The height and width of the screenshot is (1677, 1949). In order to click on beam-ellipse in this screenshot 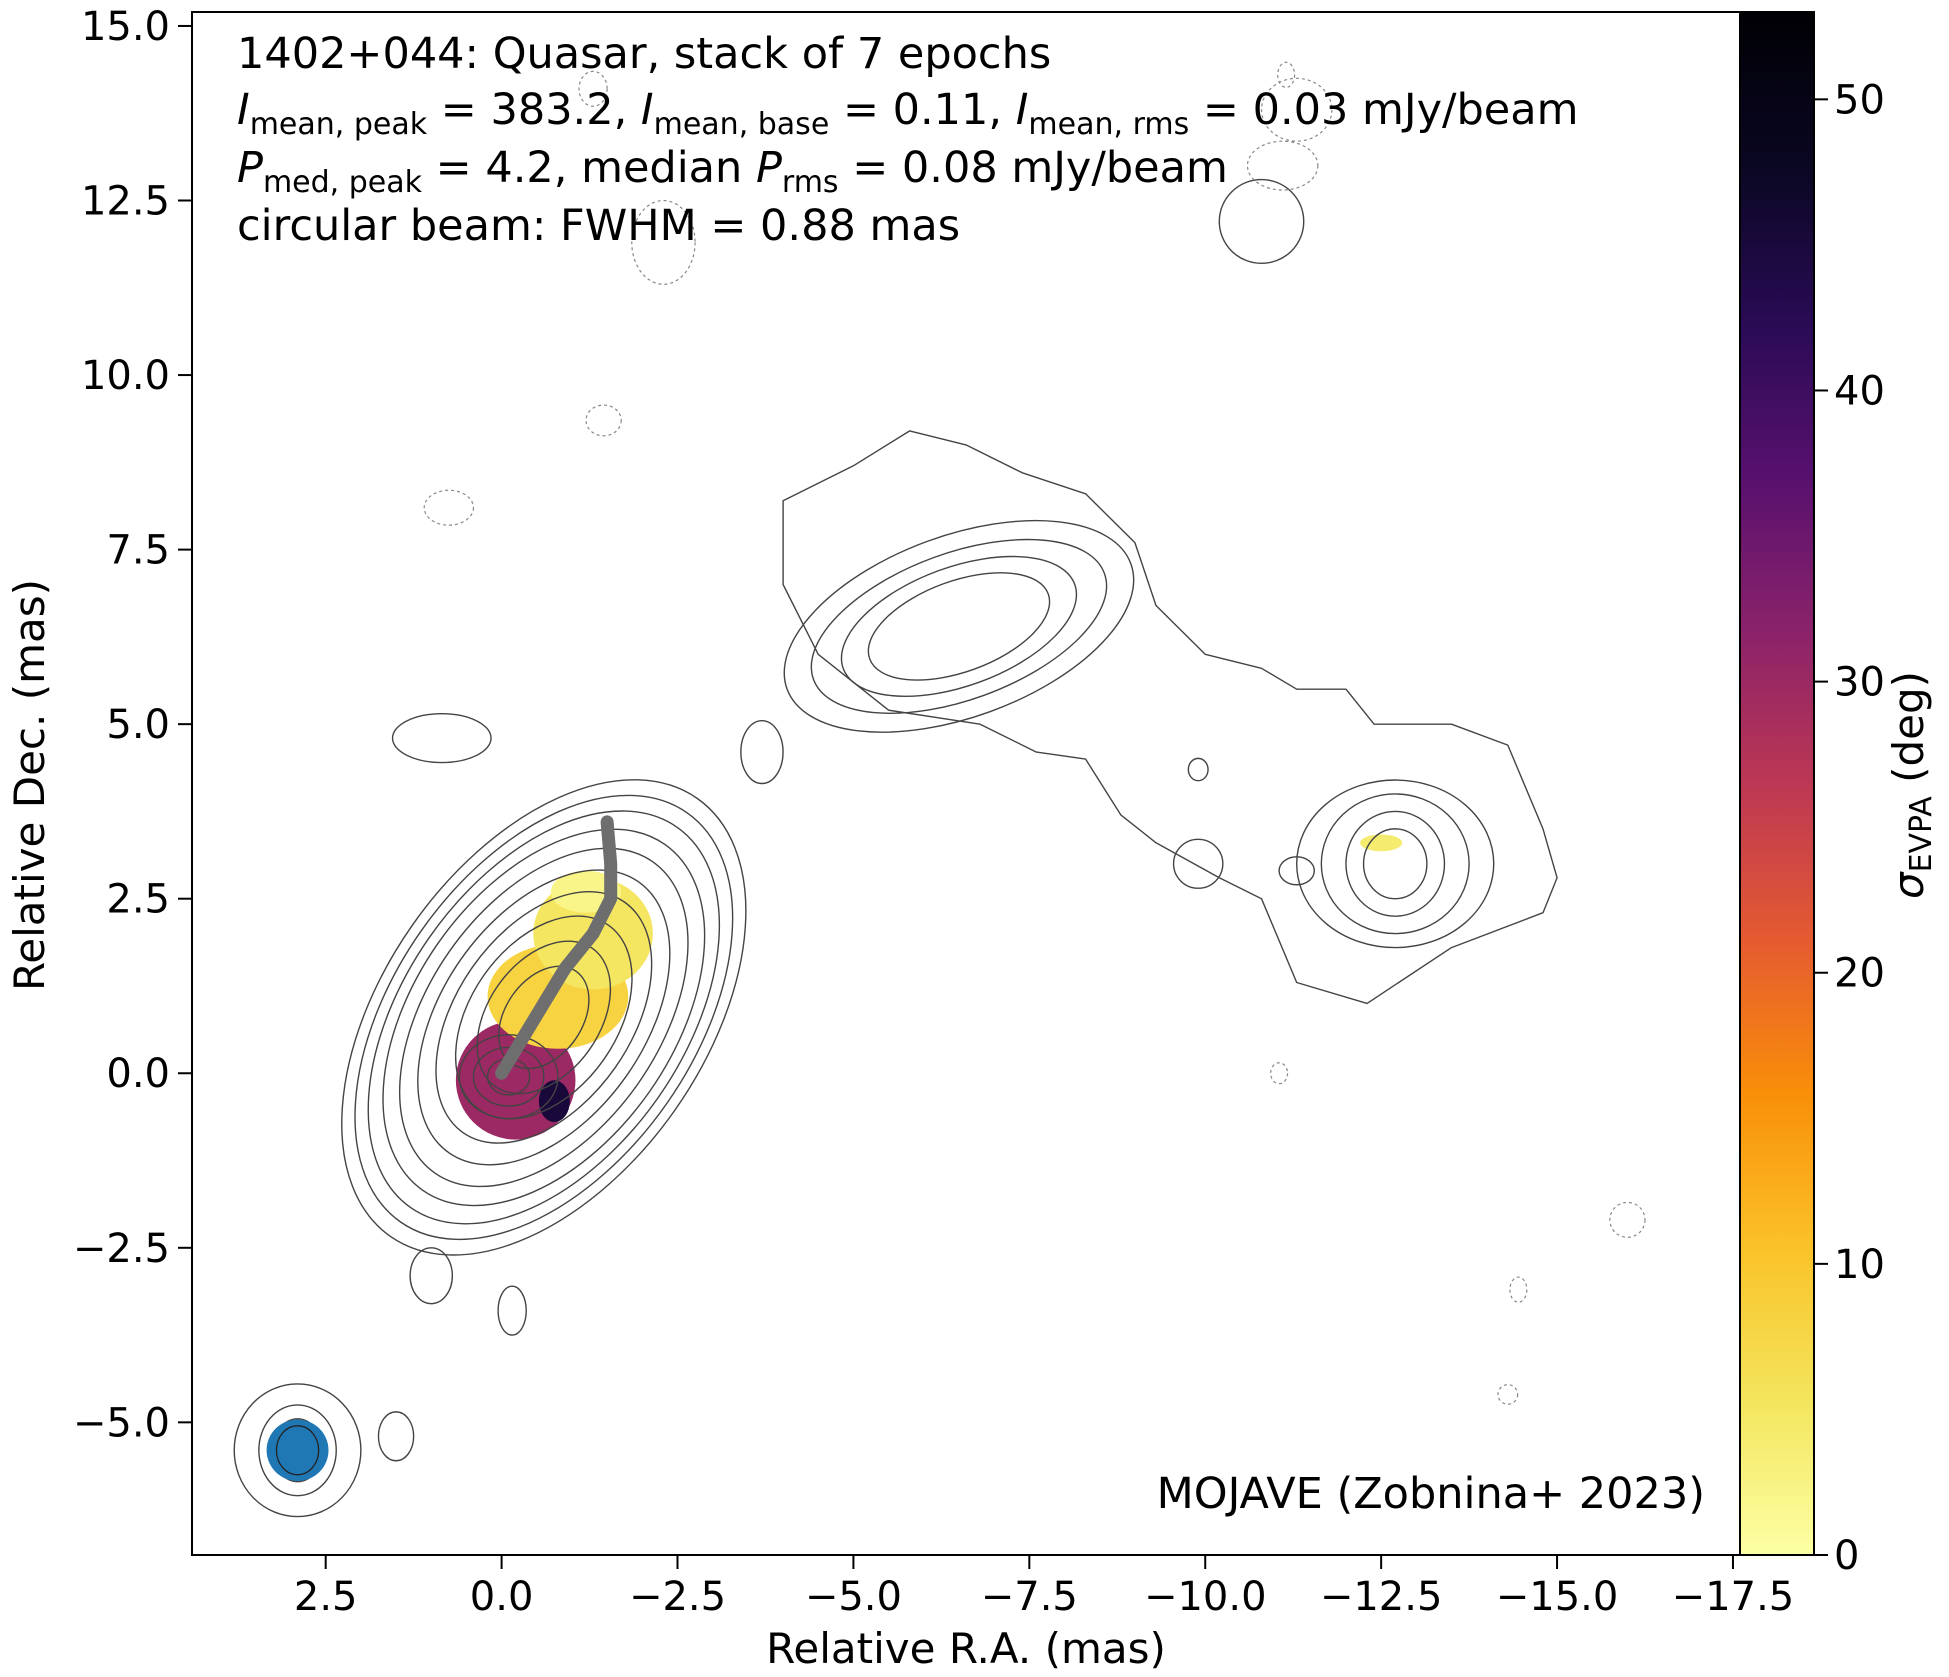, I will do `click(297, 1450)`.